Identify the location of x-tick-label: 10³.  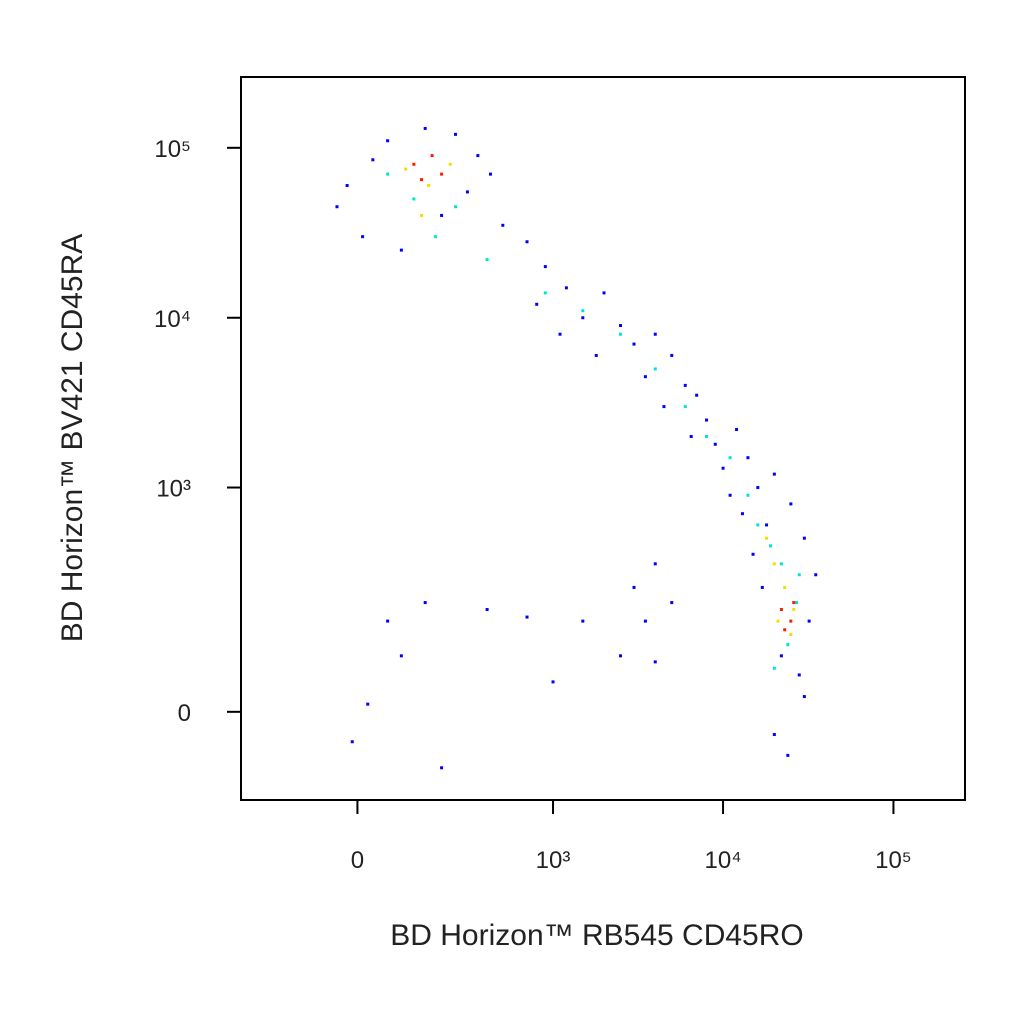
(553, 860).